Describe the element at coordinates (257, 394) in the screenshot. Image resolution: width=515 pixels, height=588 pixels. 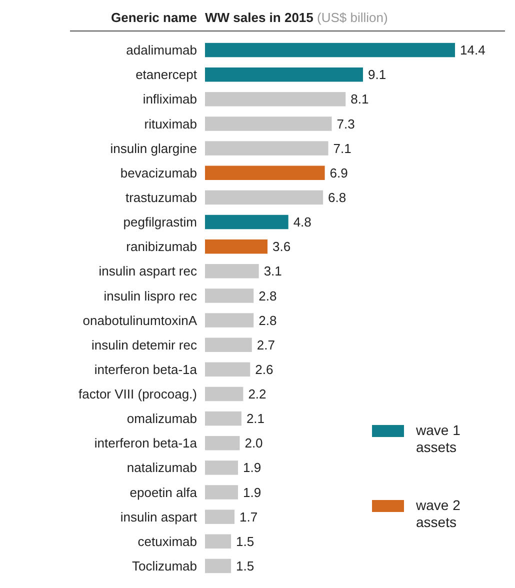
I see `data-label: 2.2` at that location.